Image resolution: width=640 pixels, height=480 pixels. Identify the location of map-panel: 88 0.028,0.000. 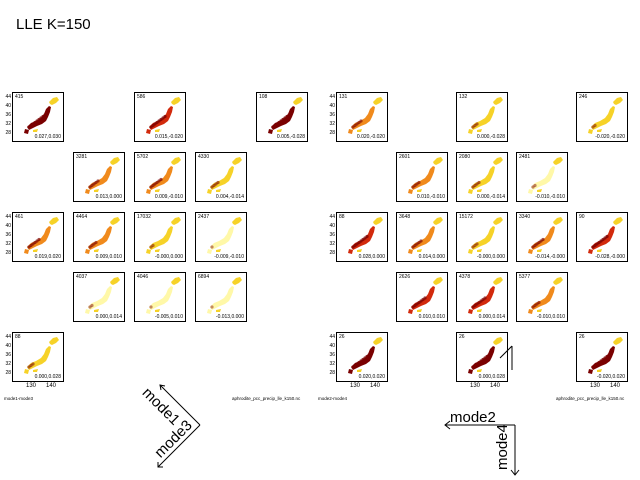
(362, 237).